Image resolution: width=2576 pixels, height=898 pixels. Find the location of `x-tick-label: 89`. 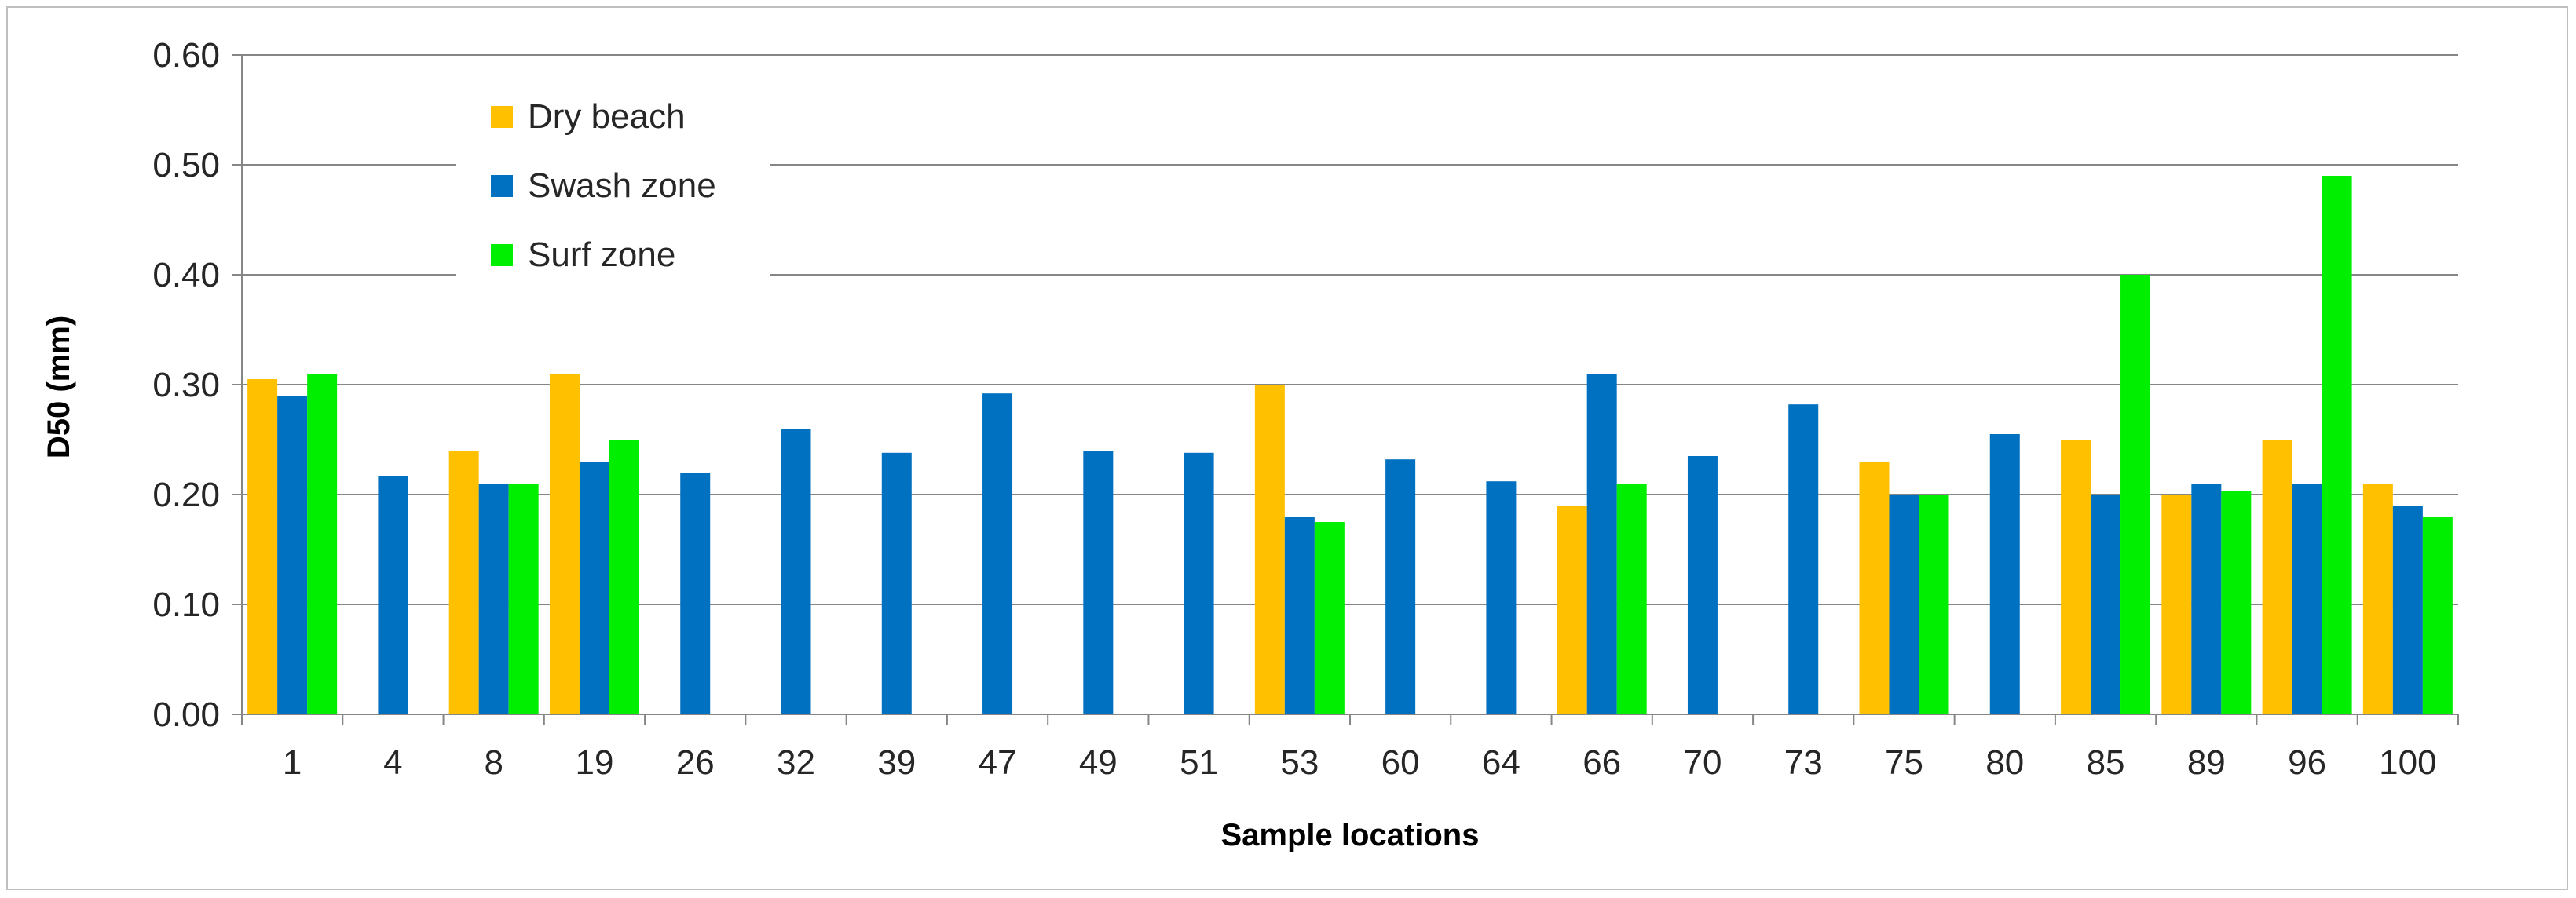

x-tick-label: 89 is located at coordinates (2206, 762).